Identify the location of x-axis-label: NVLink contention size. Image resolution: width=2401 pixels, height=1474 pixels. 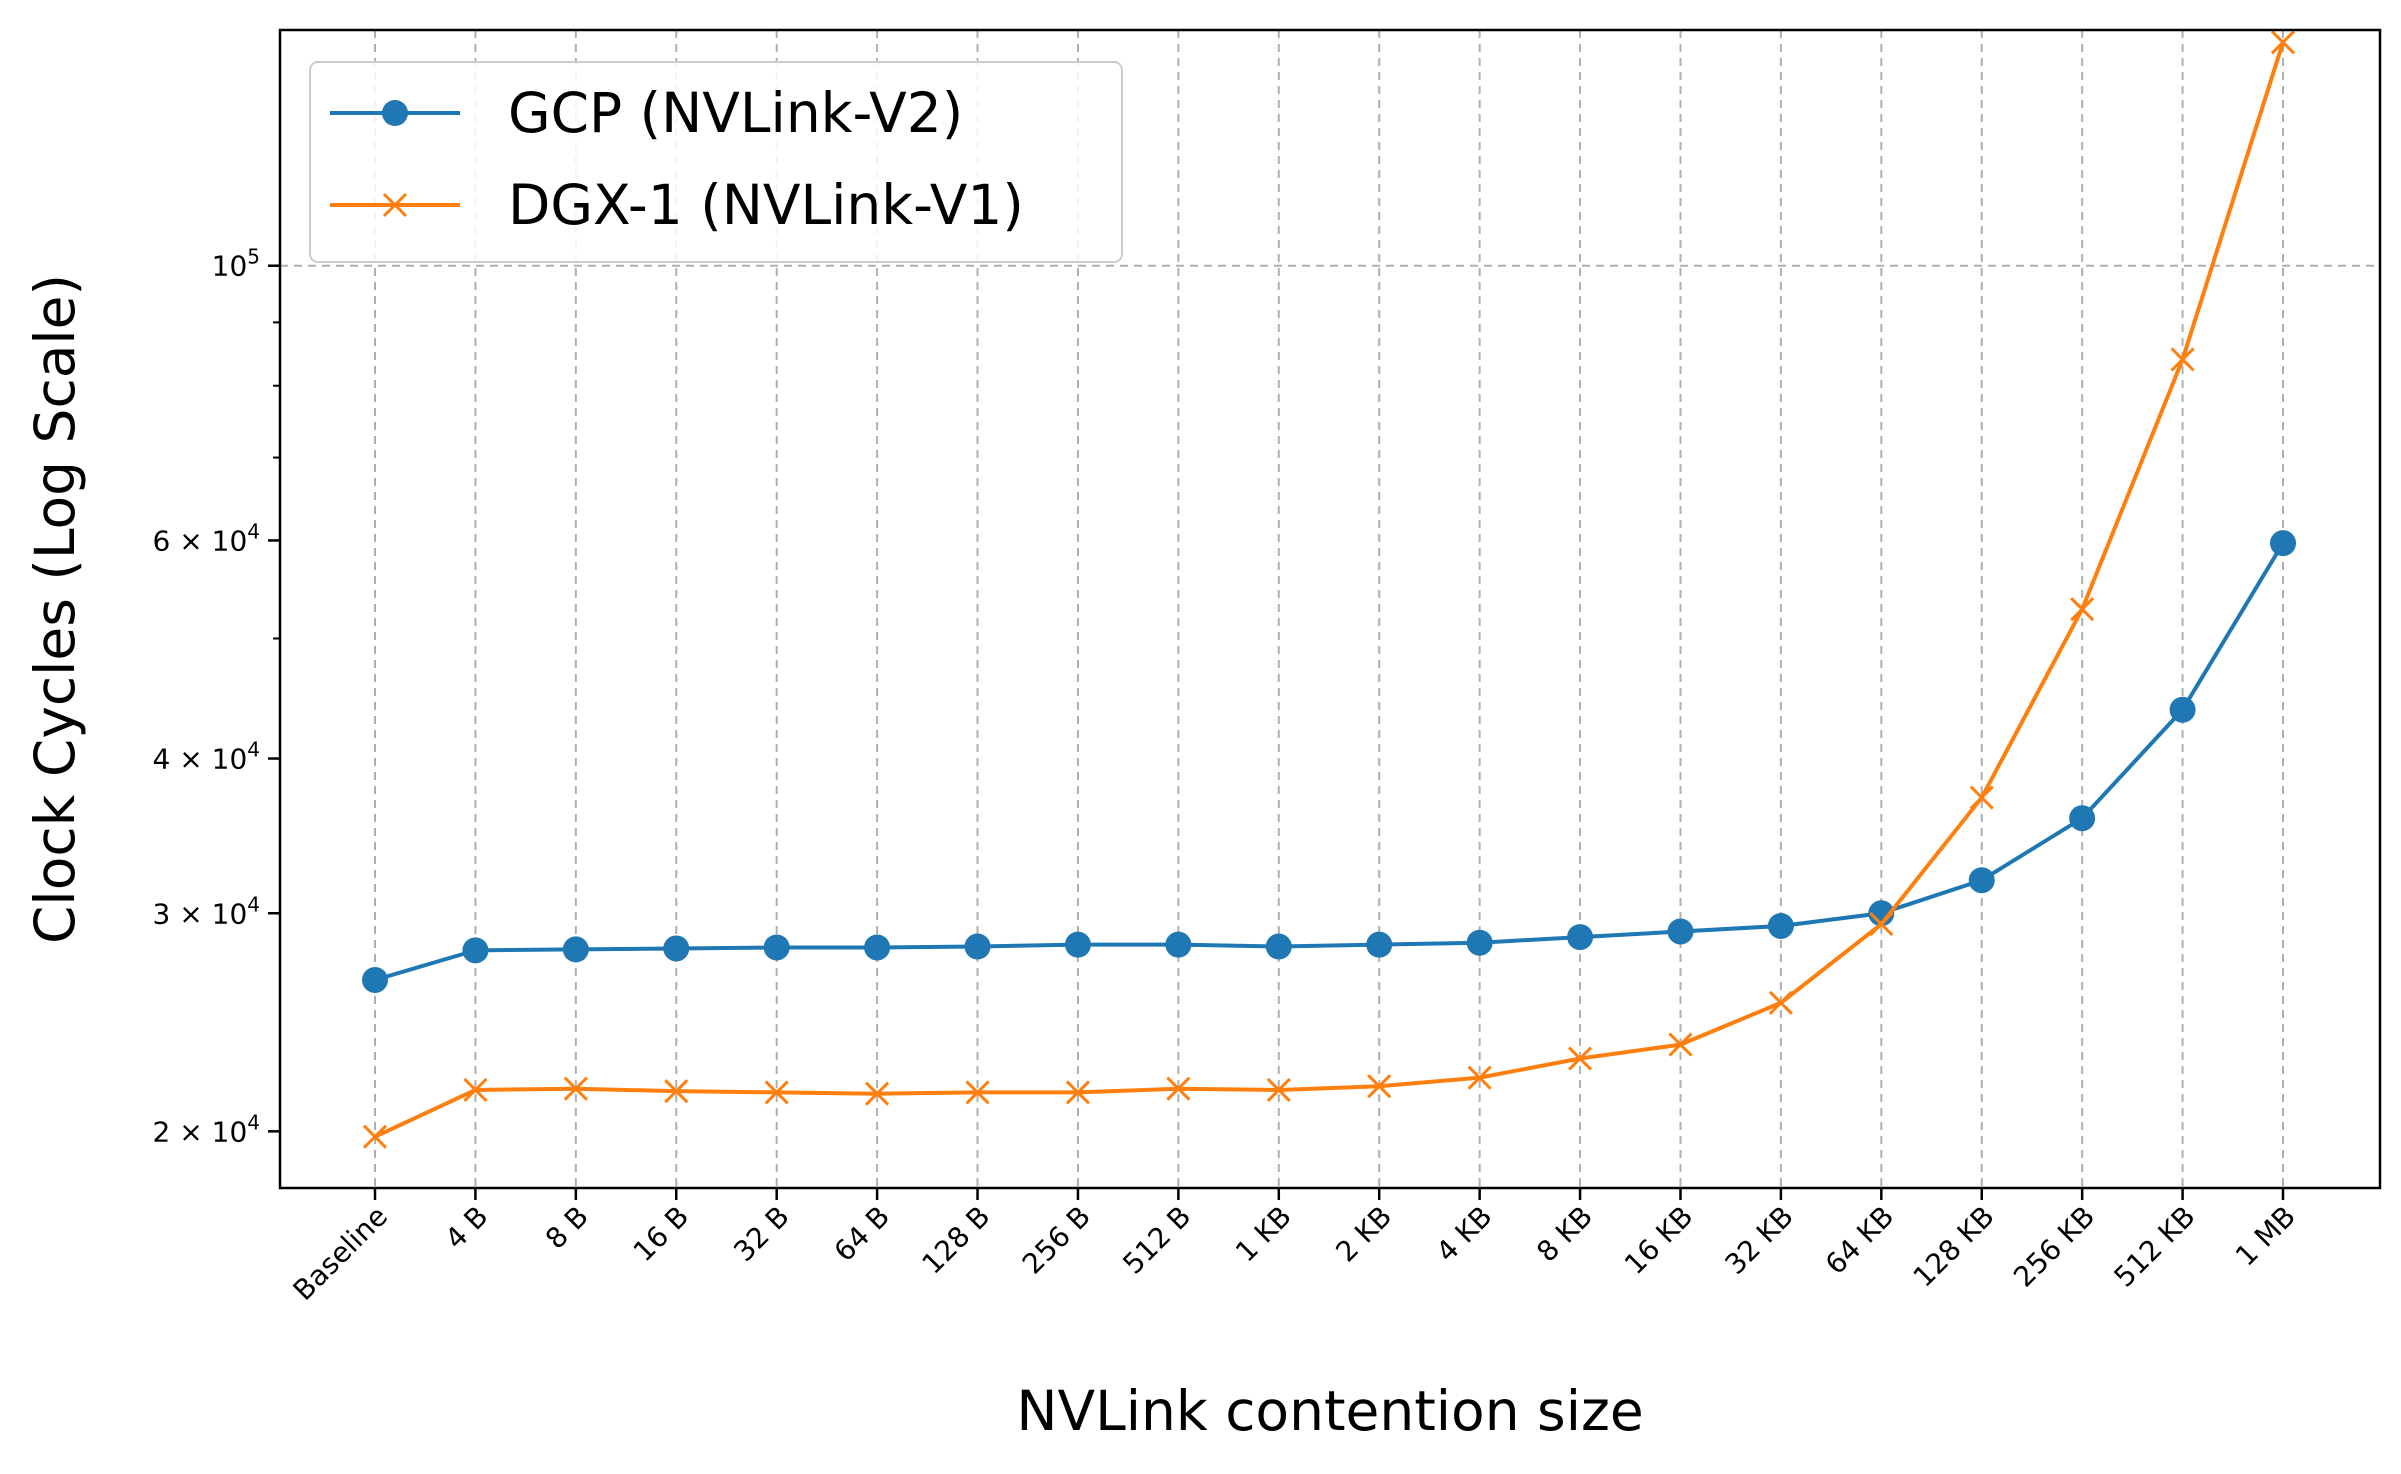
(1329, 1411).